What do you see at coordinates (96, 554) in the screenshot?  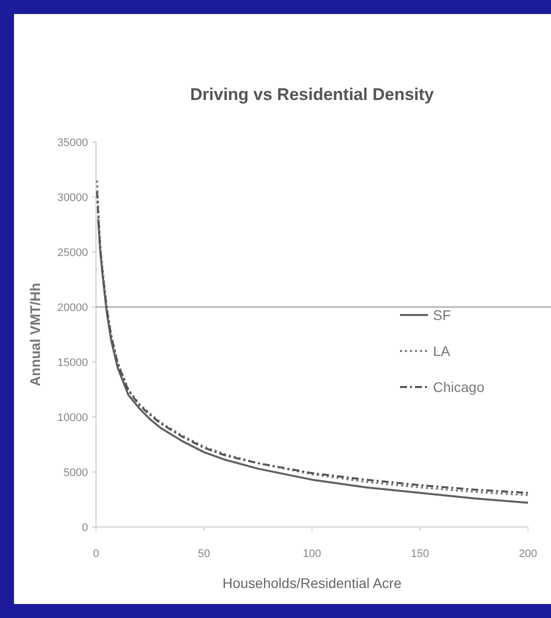 I see `x-tick-label: 0` at bounding box center [96, 554].